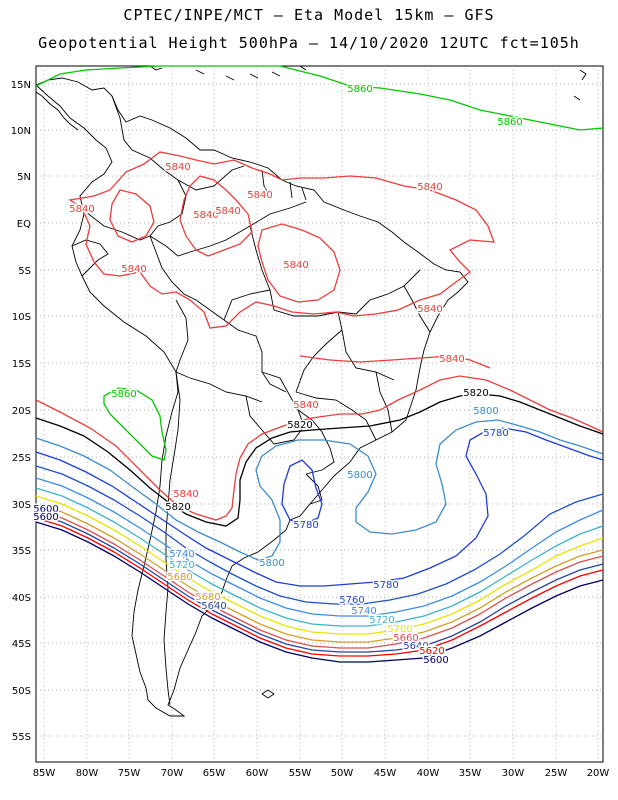 The height and width of the screenshot is (800, 618). I want to click on longitude-label: 85W, so click(44, 773).